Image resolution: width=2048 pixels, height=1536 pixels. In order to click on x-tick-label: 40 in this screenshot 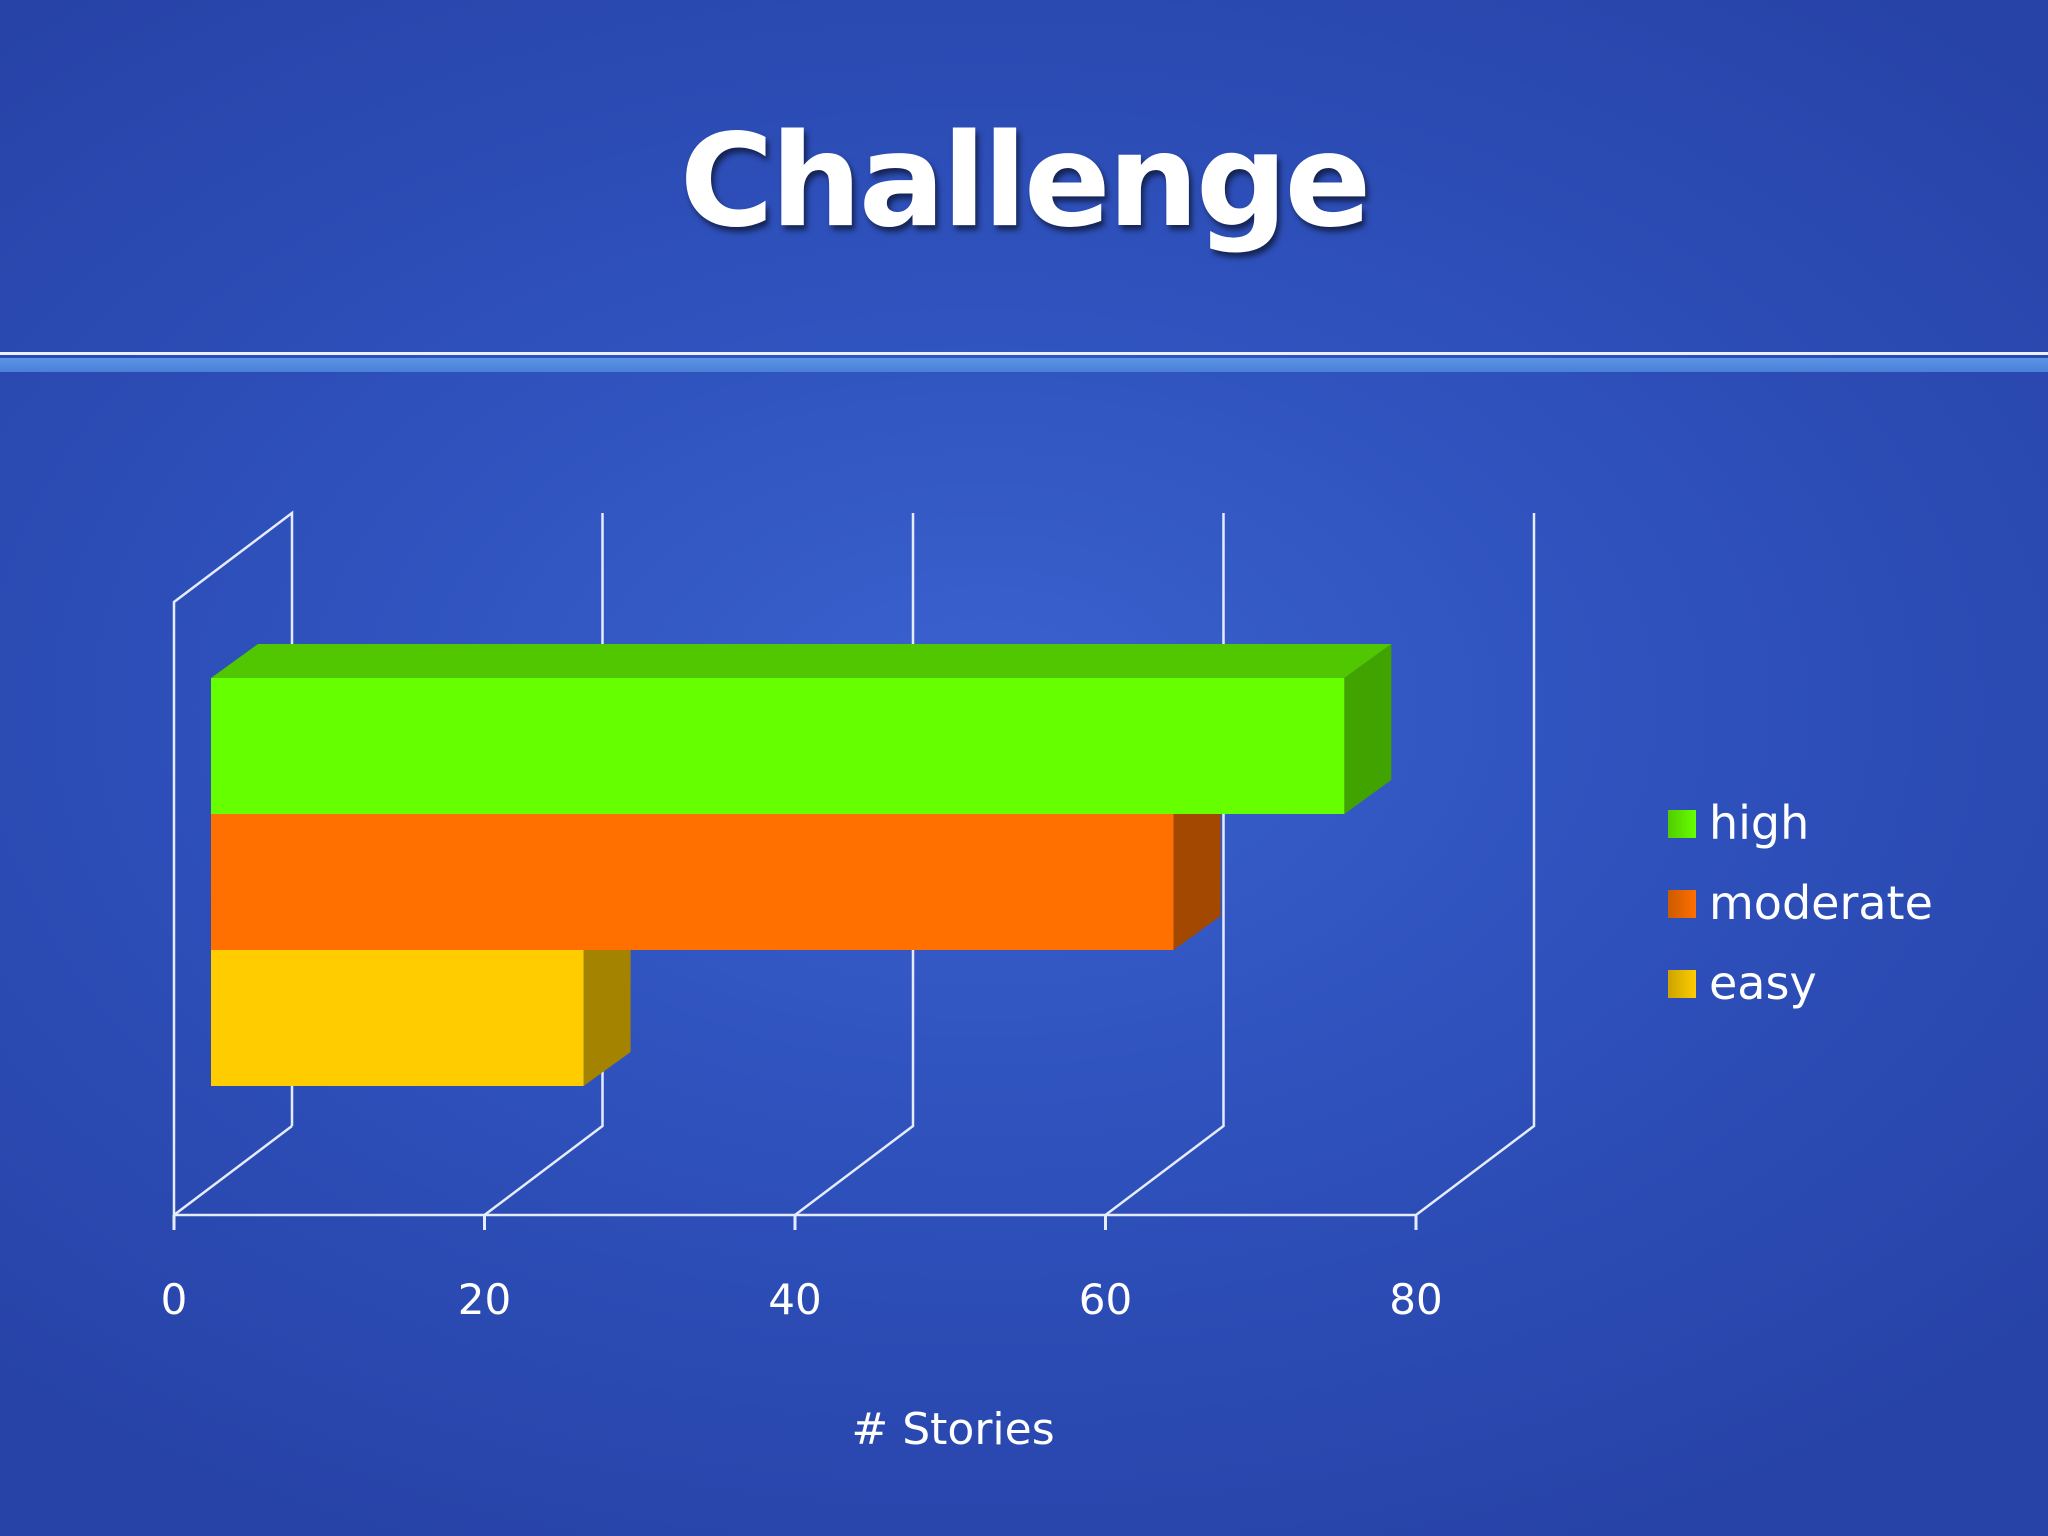, I will do `click(794, 1299)`.